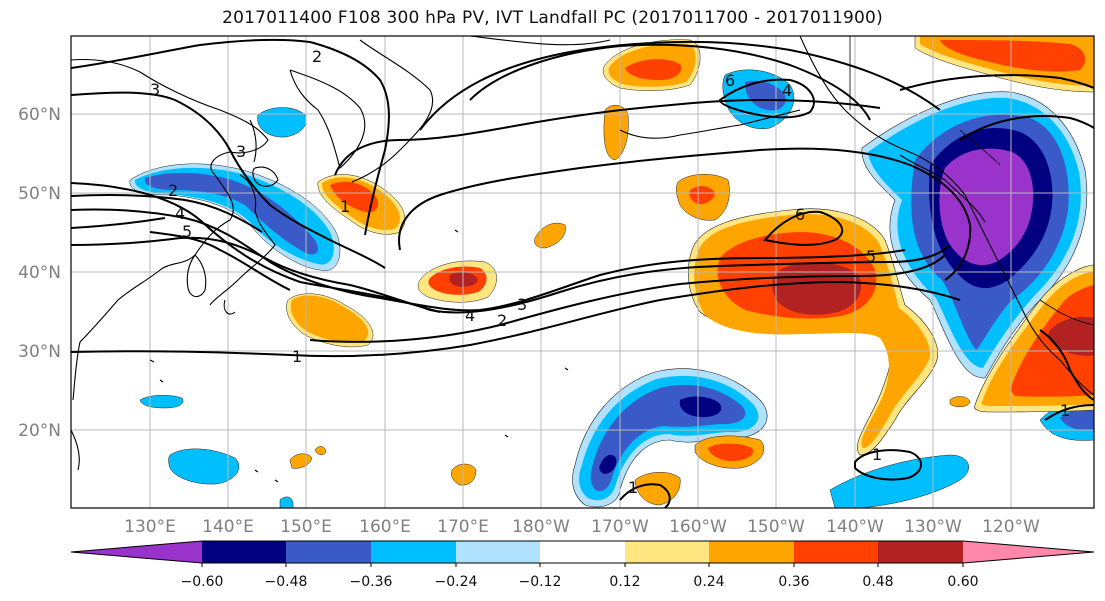 The height and width of the screenshot is (601, 1105). I want to click on pv-contour-6-north, so click(766, 98).